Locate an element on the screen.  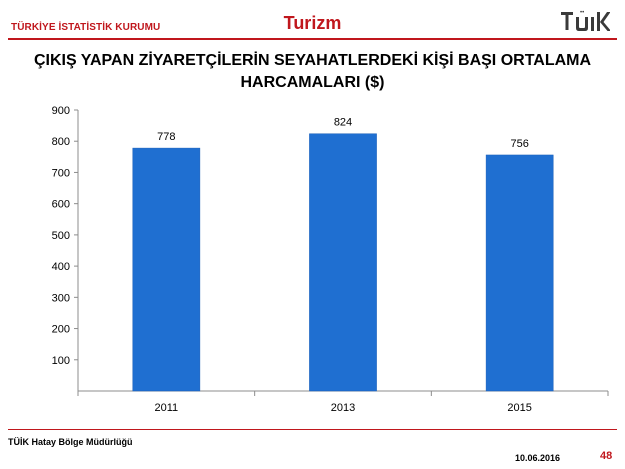
header-divider is located at coordinates (312, 39).